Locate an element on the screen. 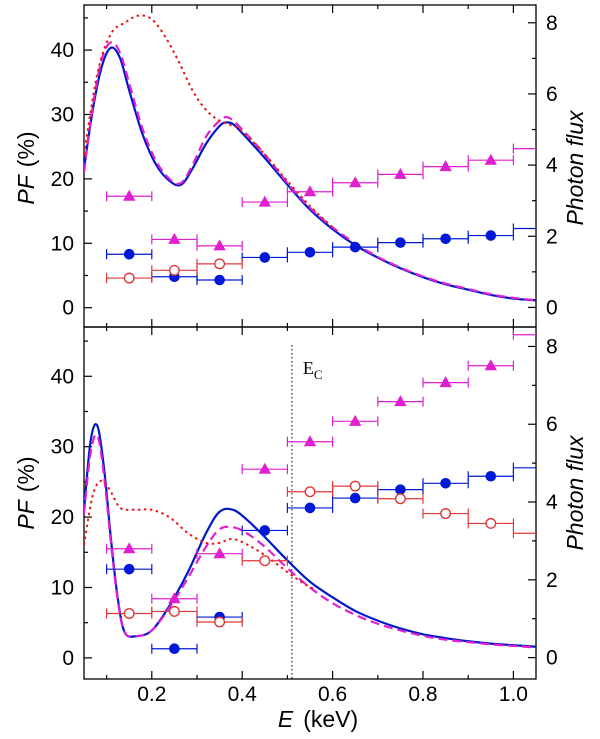  top-y-tick-label-left: 0 is located at coordinates (68, 308).